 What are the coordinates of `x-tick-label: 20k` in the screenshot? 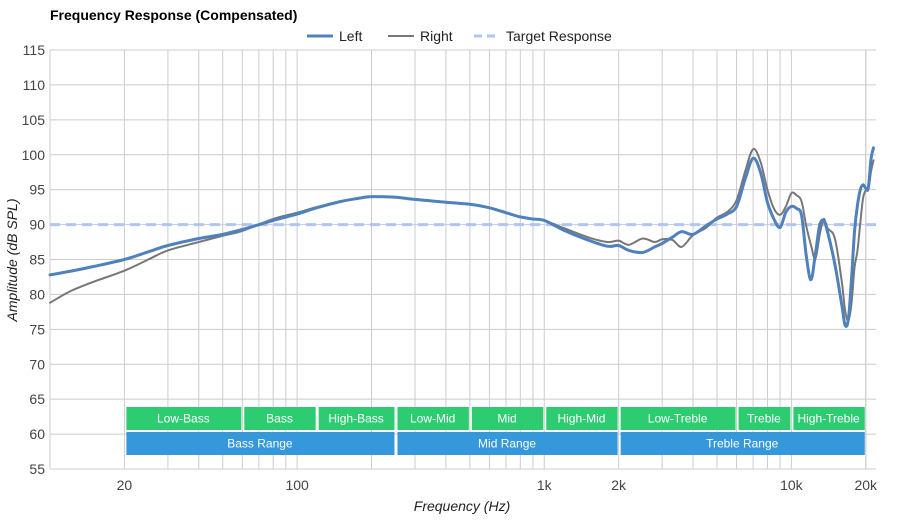 It's located at (866, 485).